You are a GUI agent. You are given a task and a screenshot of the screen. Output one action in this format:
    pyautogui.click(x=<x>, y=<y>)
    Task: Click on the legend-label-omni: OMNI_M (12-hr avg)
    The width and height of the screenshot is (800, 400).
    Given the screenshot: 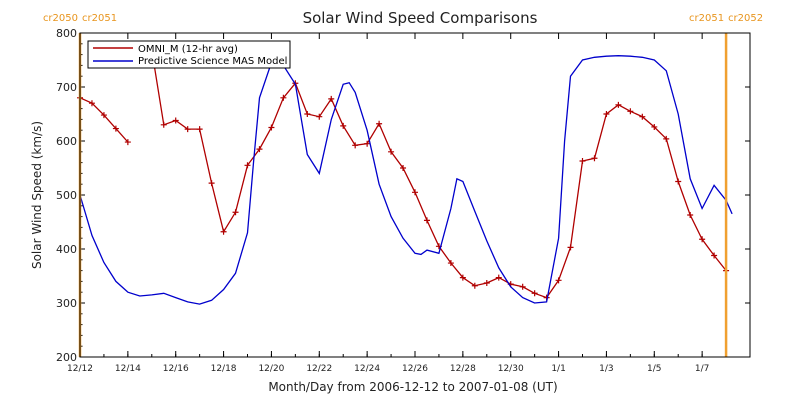 What is the action you would take?
    pyautogui.click(x=188, y=49)
    